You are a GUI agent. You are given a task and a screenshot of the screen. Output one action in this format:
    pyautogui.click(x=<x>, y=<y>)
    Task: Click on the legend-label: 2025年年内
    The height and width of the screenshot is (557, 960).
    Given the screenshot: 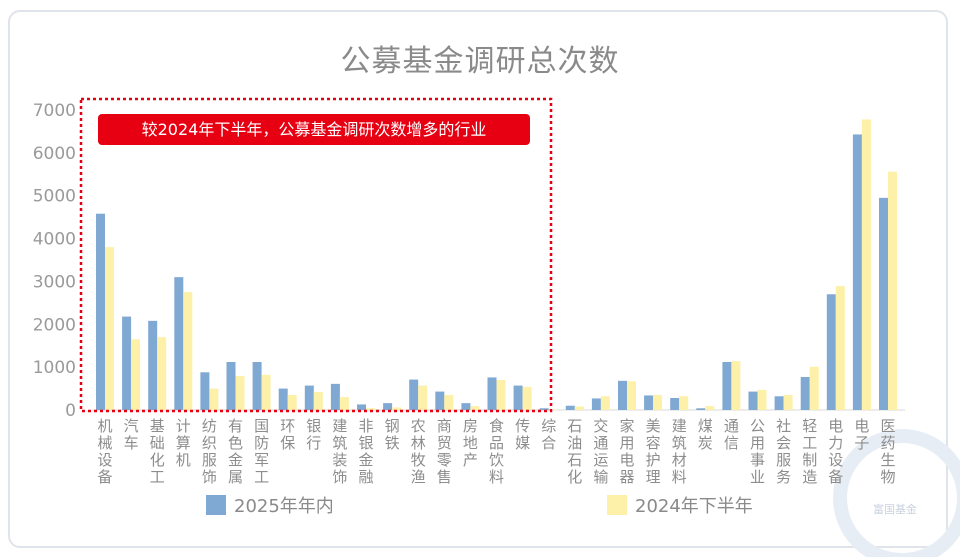 What is the action you would take?
    pyautogui.click(x=284, y=506)
    